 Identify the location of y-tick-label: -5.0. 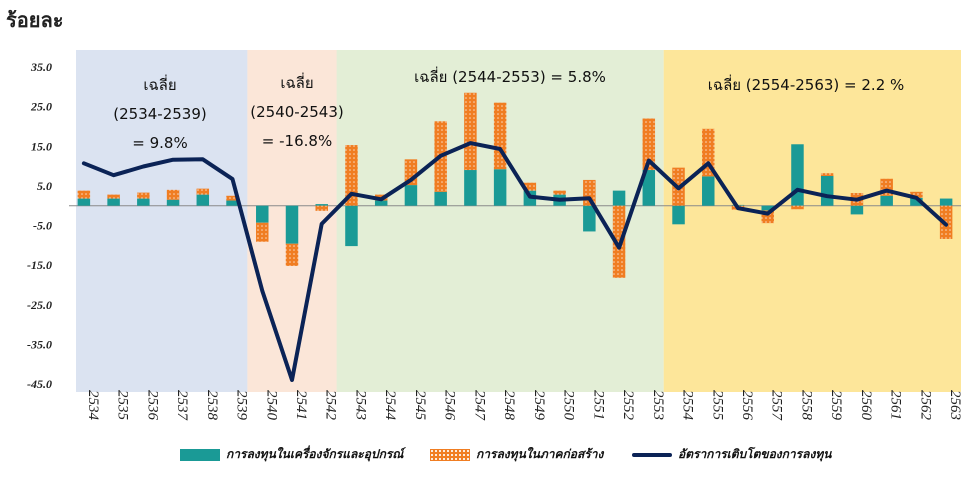
(42, 226).